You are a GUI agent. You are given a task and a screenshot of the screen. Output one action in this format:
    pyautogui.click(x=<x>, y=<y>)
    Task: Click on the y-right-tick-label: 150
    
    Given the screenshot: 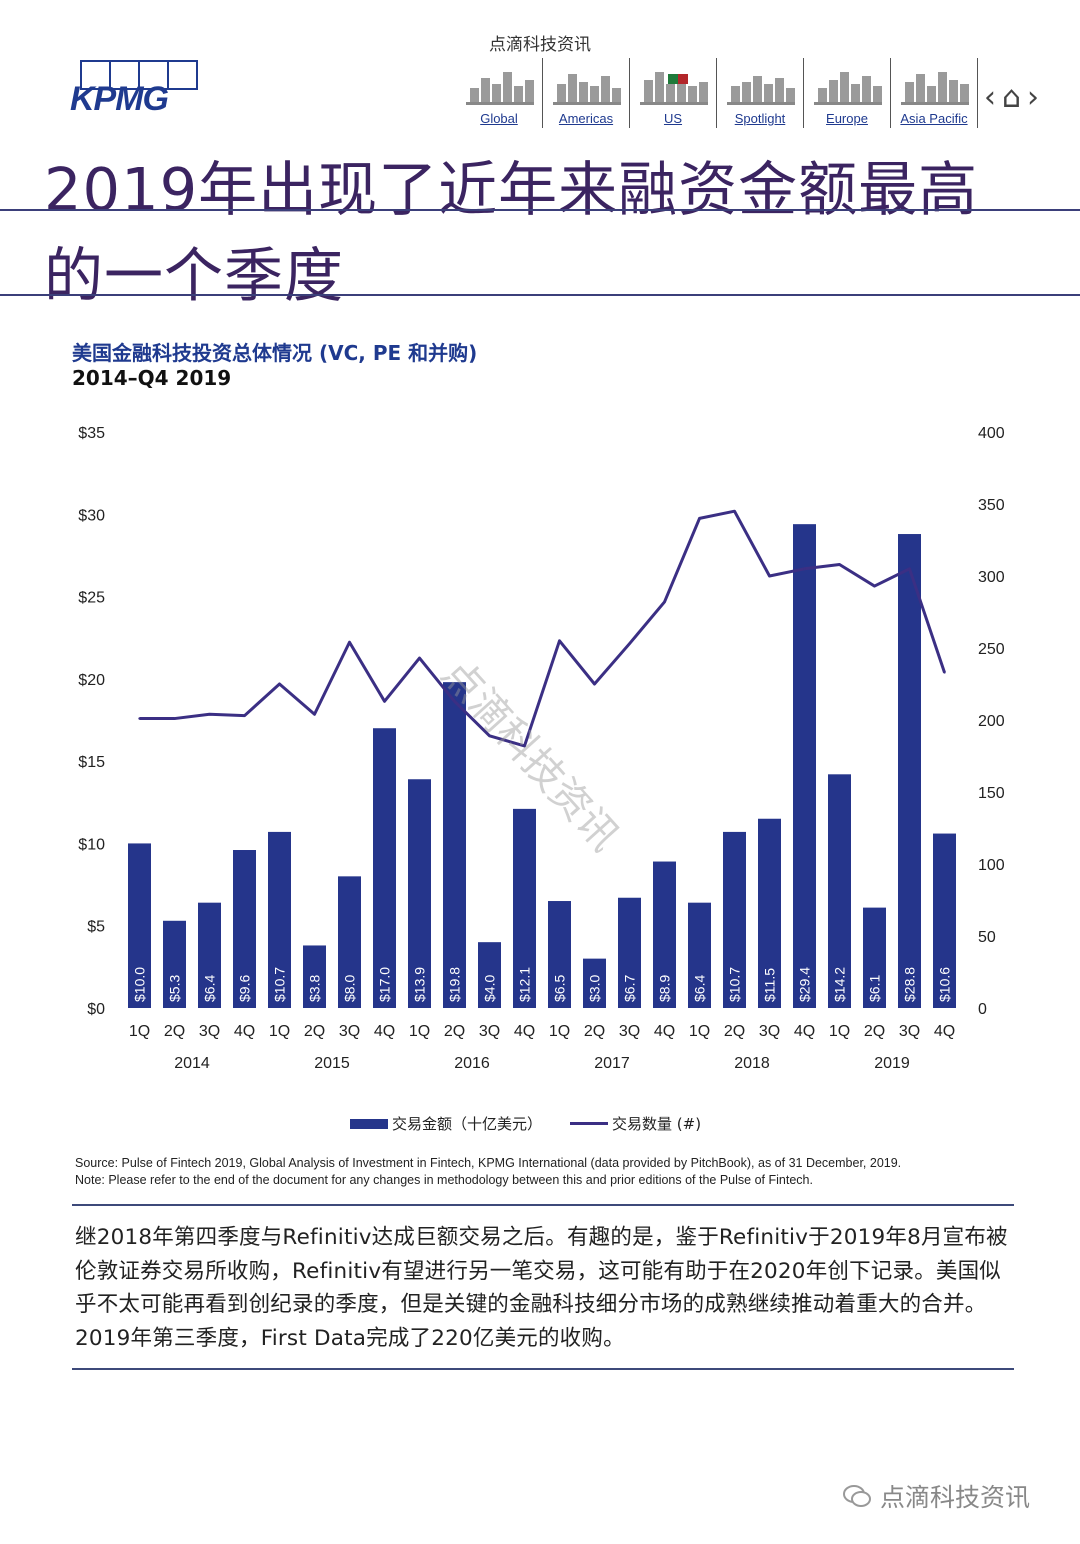 What is the action you would take?
    pyautogui.click(x=991, y=793)
    